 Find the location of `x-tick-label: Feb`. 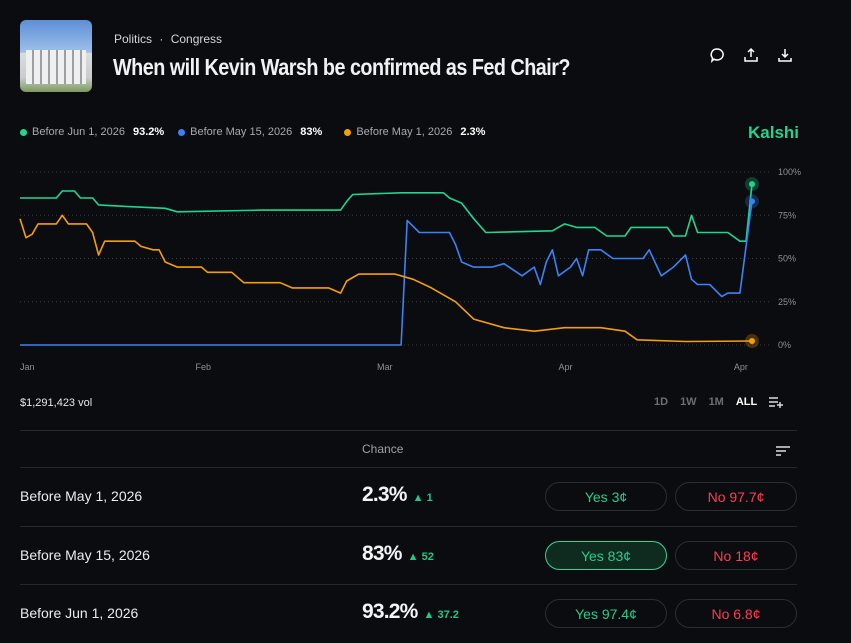

x-tick-label: Feb is located at coordinates (203, 367).